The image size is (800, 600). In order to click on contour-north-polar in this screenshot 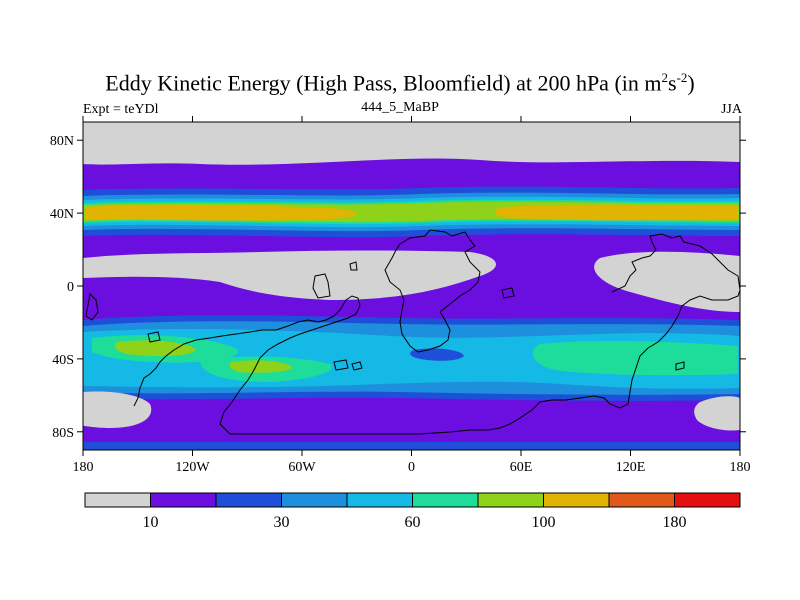, I will do `click(411, 143)`.